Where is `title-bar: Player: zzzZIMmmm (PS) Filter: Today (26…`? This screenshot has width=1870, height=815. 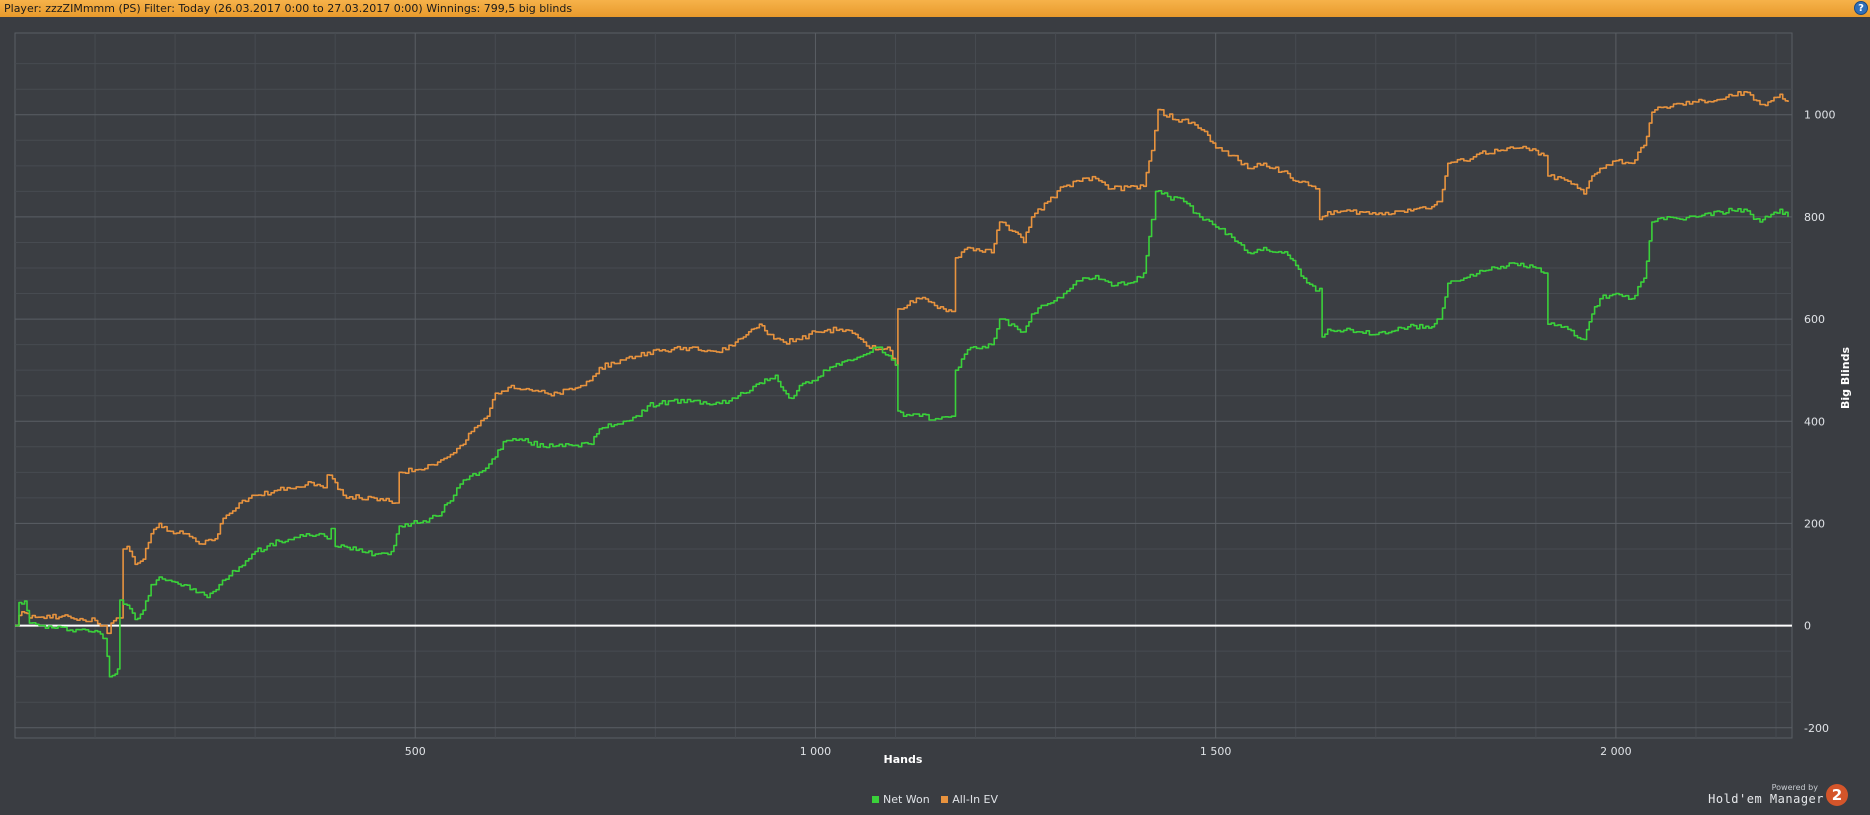 title-bar: Player: zzzZIMmmm (PS) Filter: Today (26… is located at coordinates (935, 8).